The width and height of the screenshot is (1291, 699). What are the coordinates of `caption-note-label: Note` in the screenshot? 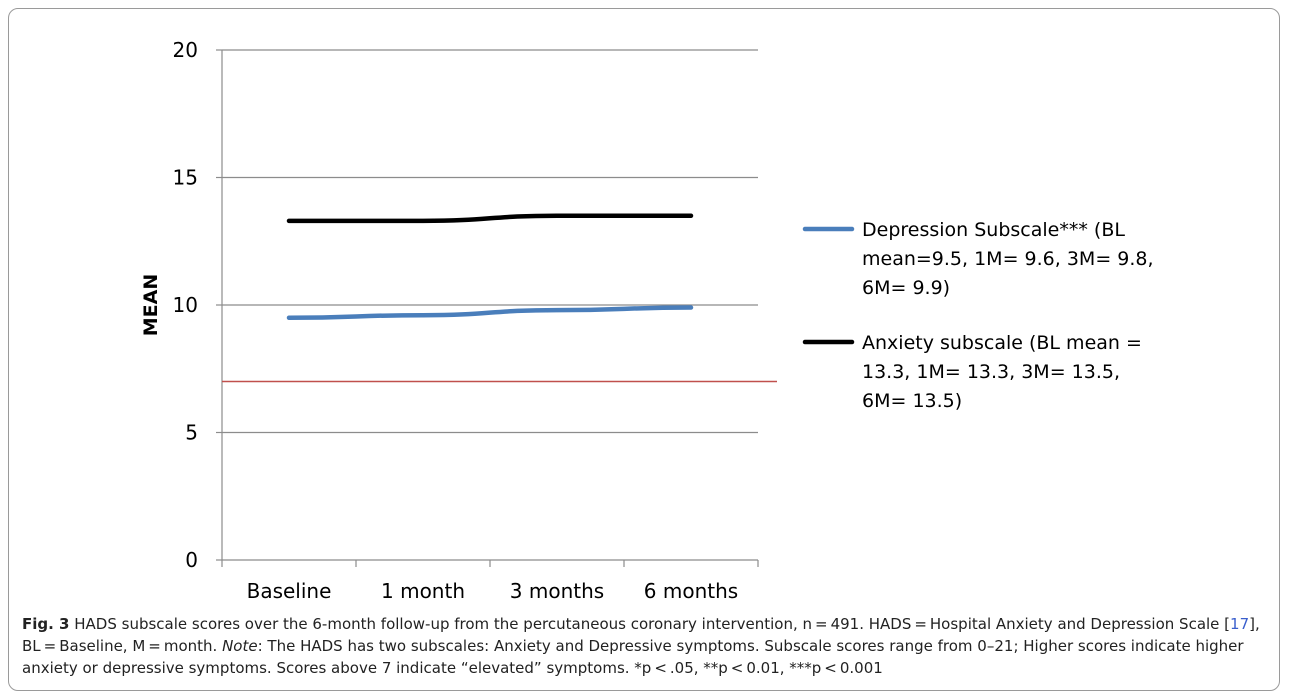 It's located at (240, 646).